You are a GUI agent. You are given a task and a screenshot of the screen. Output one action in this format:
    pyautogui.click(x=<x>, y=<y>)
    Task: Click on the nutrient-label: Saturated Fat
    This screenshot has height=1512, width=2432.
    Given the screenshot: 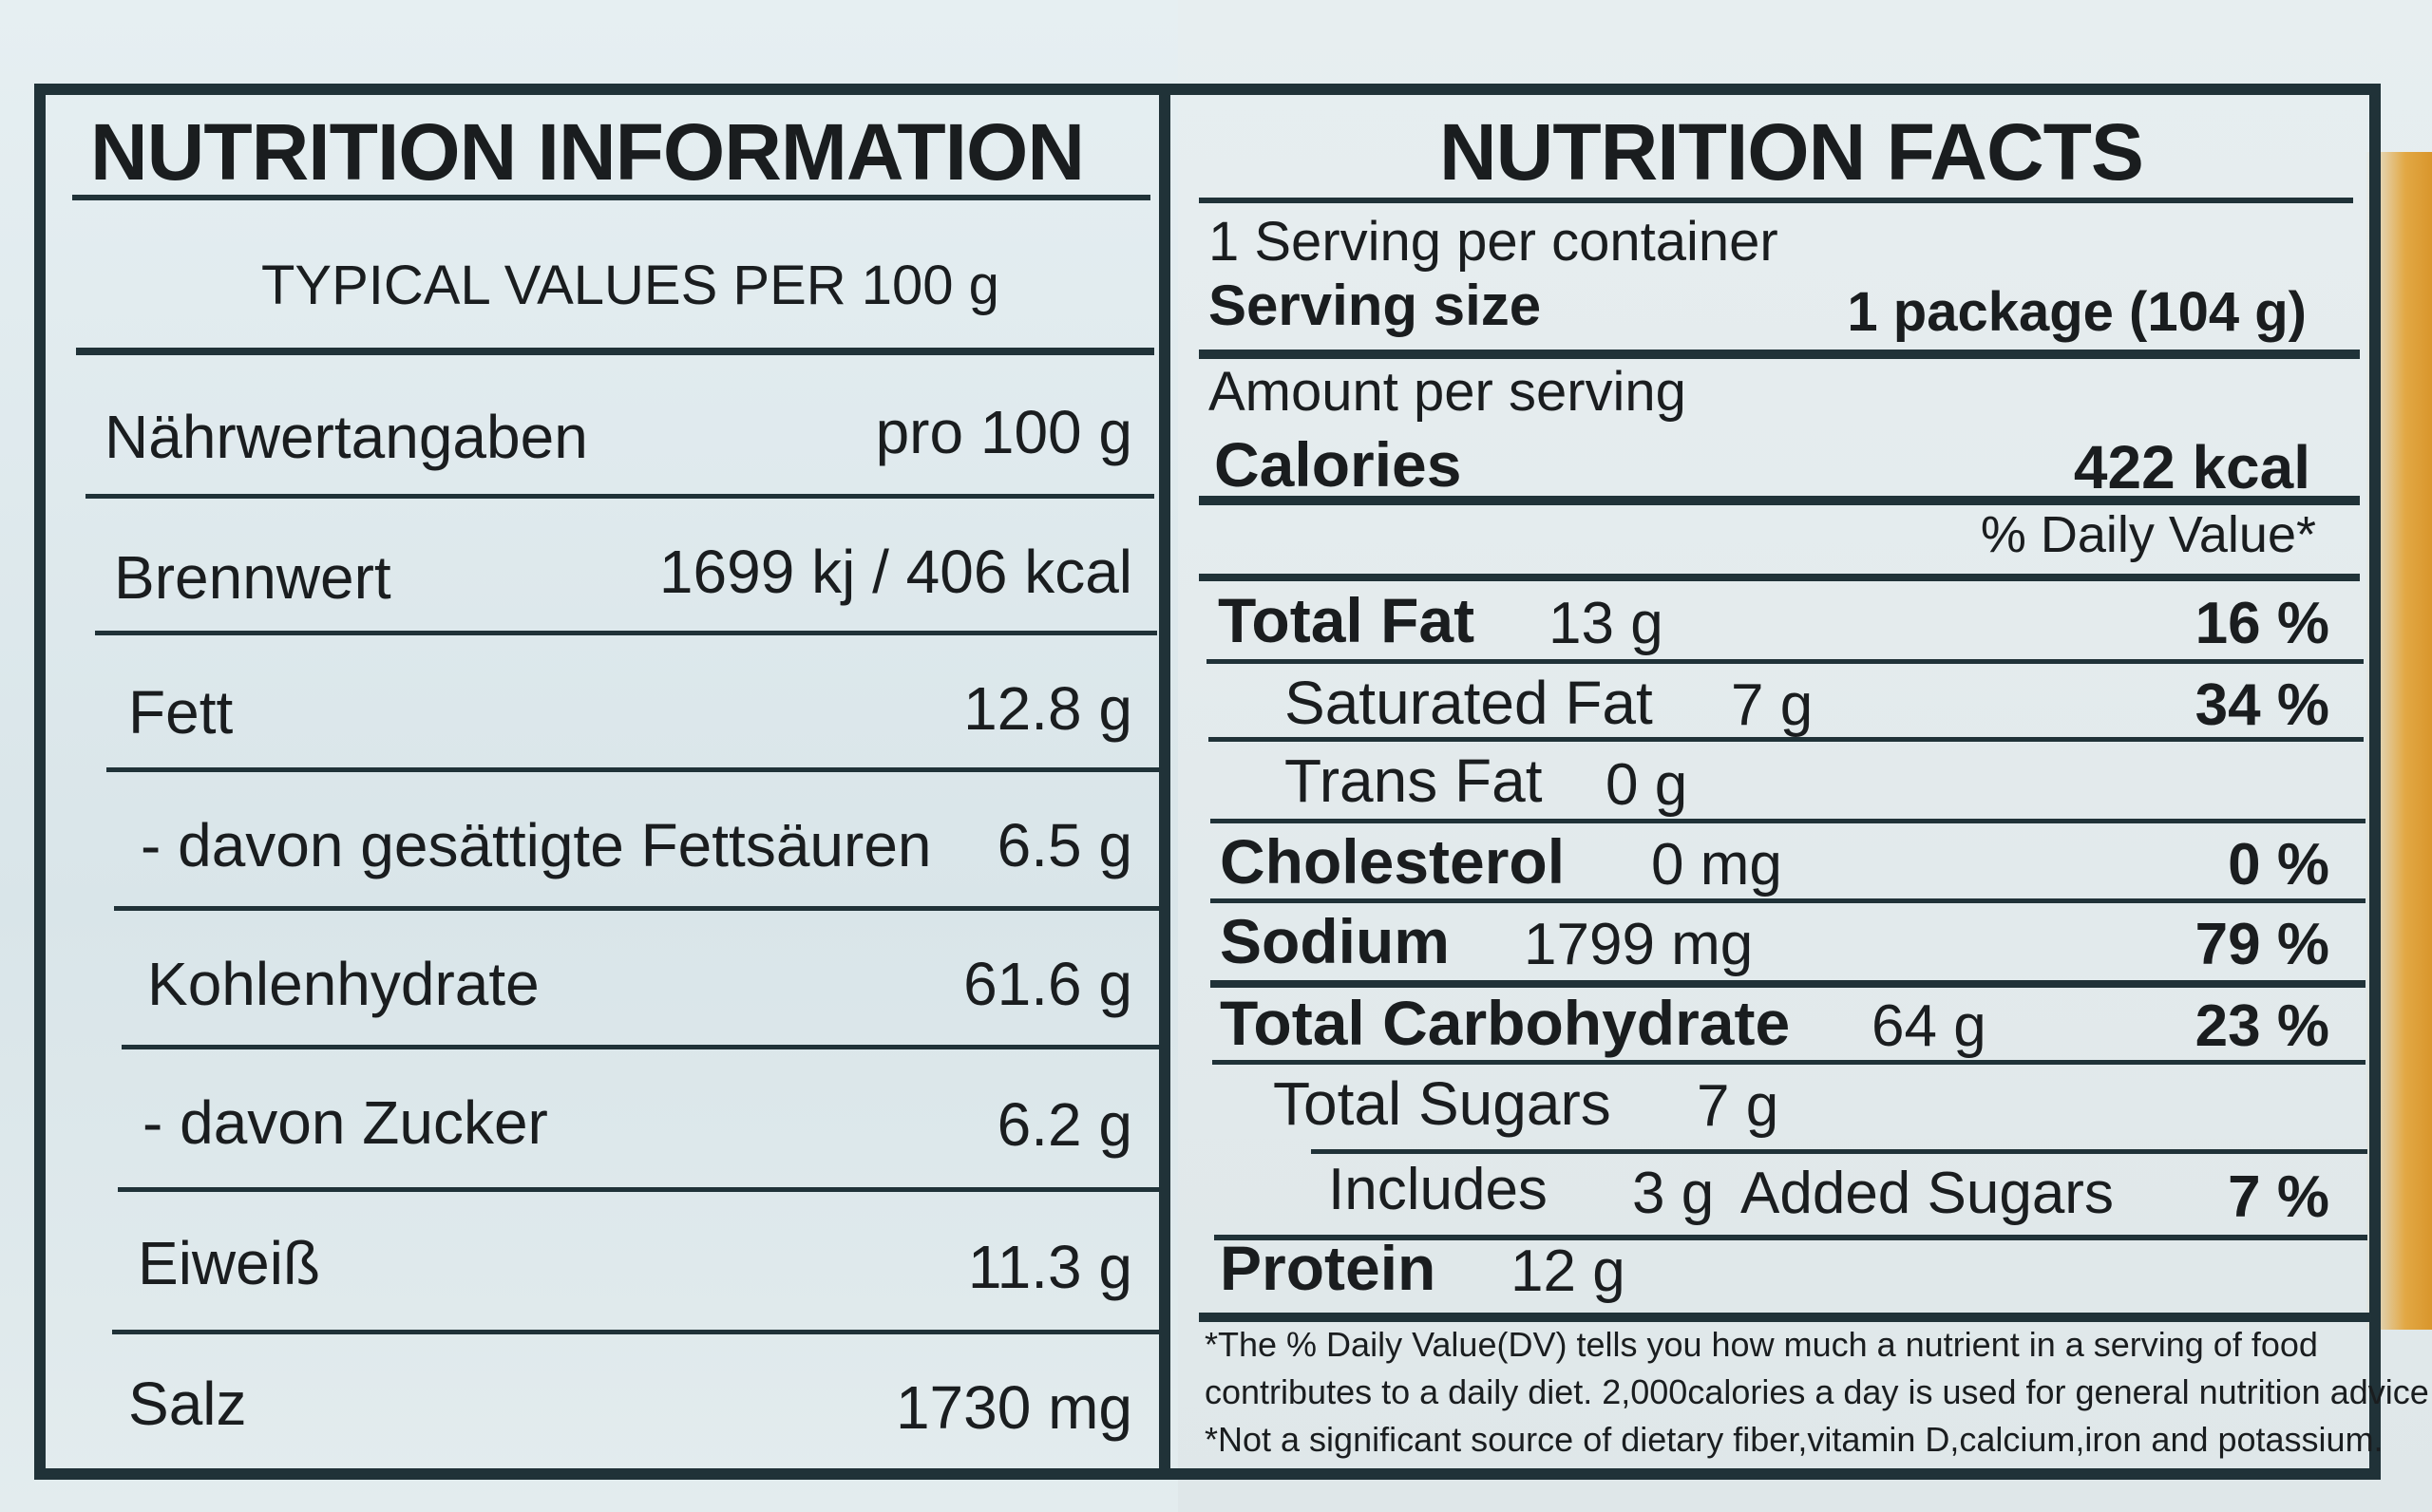 What is the action you would take?
    pyautogui.click(x=1468, y=703)
    